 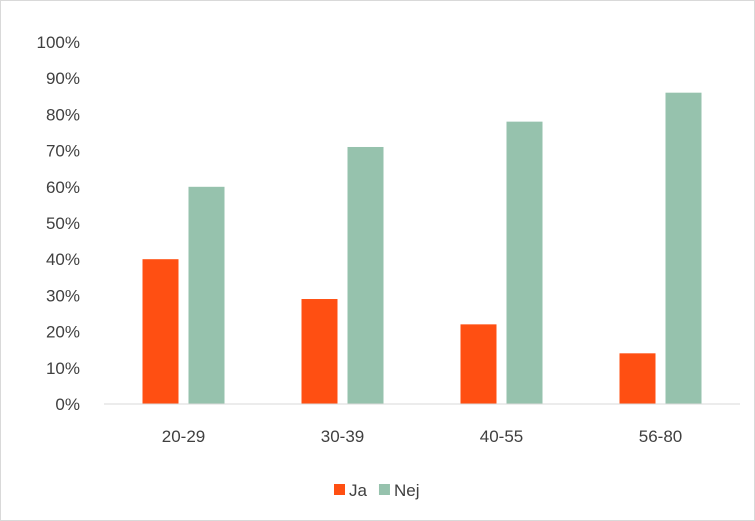 What do you see at coordinates (63, 151) in the screenshot?
I see `y-tick-label: 70%` at bounding box center [63, 151].